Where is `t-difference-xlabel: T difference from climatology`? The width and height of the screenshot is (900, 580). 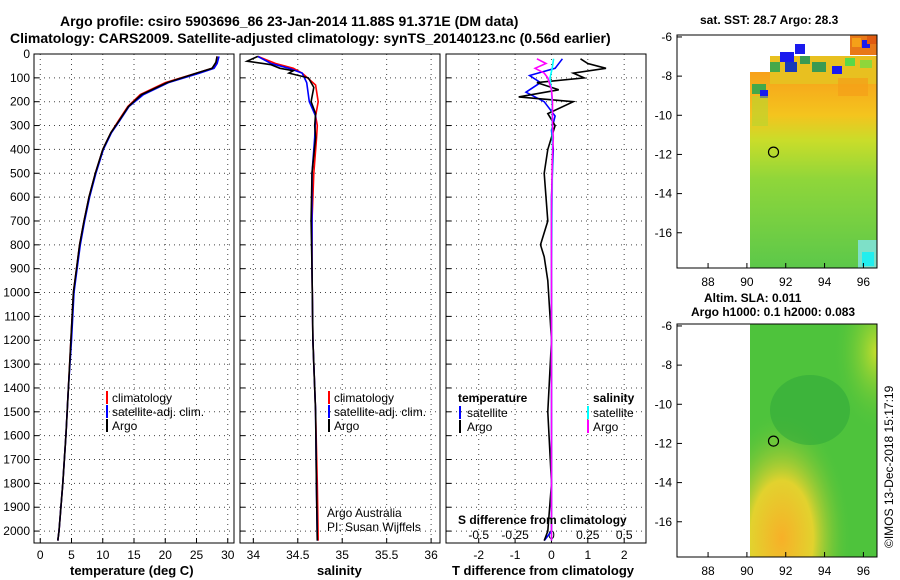 t-difference-xlabel: T difference from climatology is located at coordinates (543, 570).